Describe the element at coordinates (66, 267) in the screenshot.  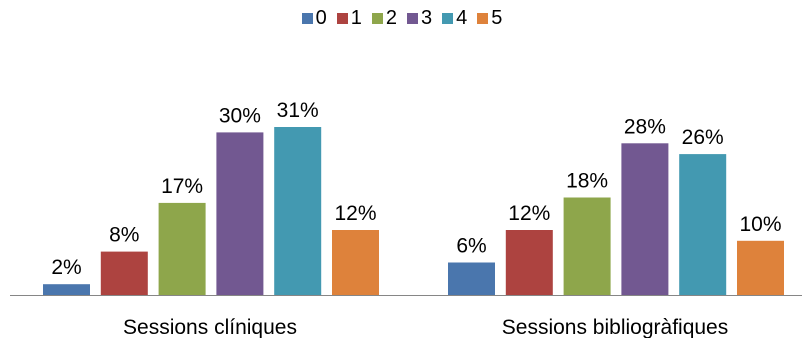
I see `data-label-series-0-cat-0: 2%` at that location.